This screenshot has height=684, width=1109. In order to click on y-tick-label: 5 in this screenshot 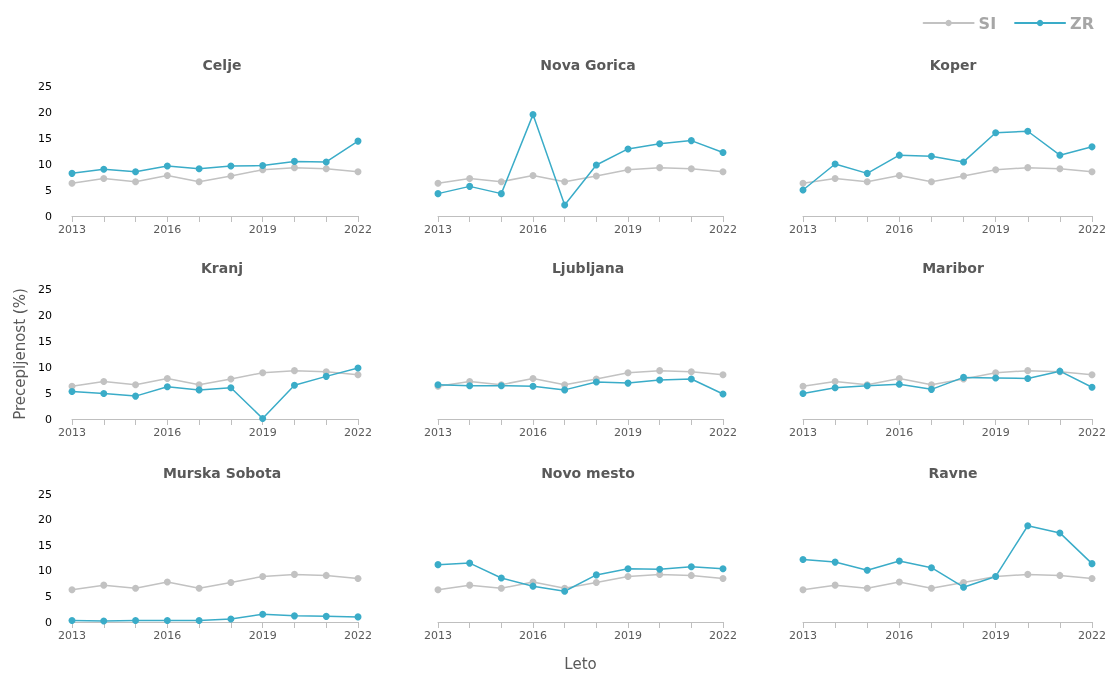, I will do `click(48, 596)`.